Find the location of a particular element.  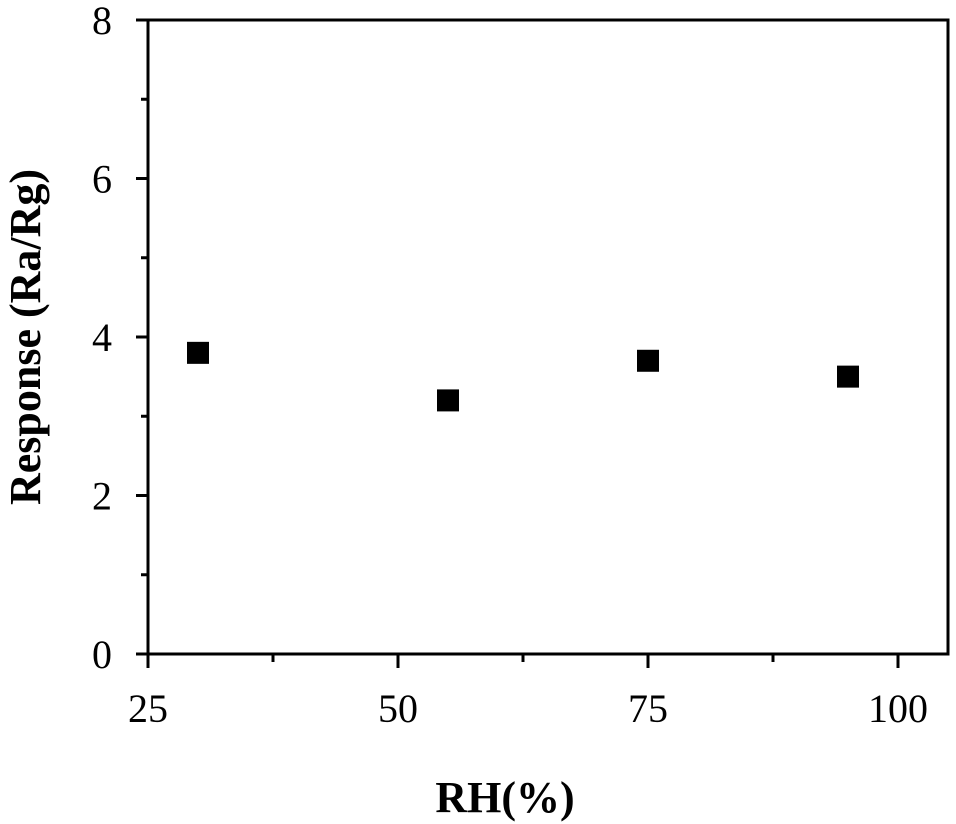

y-tick-label: 8 is located at coordinates (102, 21).